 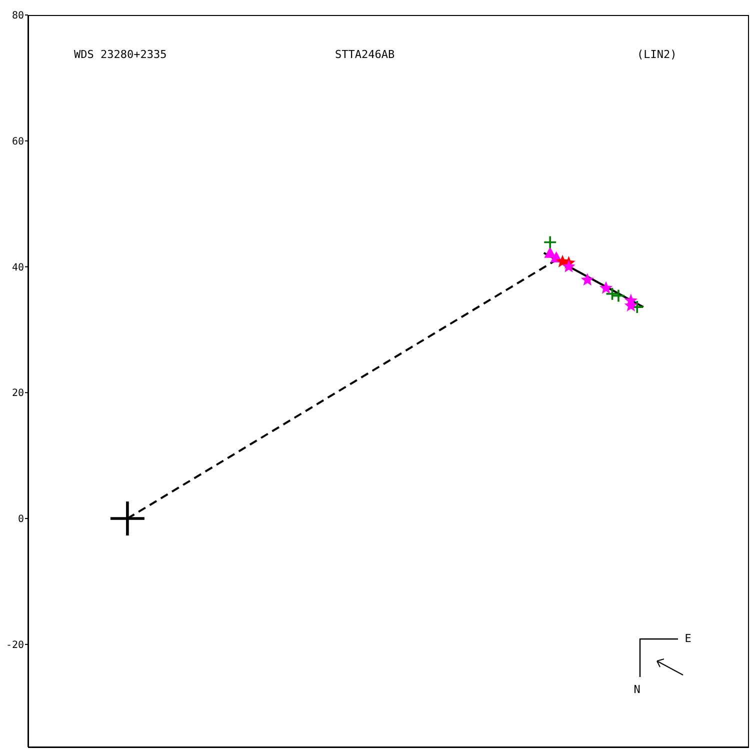 What do you see at coordinates (18, 394) in the screenshot?
I see `y-tick-label: 20` at bounding box center [18, 394].